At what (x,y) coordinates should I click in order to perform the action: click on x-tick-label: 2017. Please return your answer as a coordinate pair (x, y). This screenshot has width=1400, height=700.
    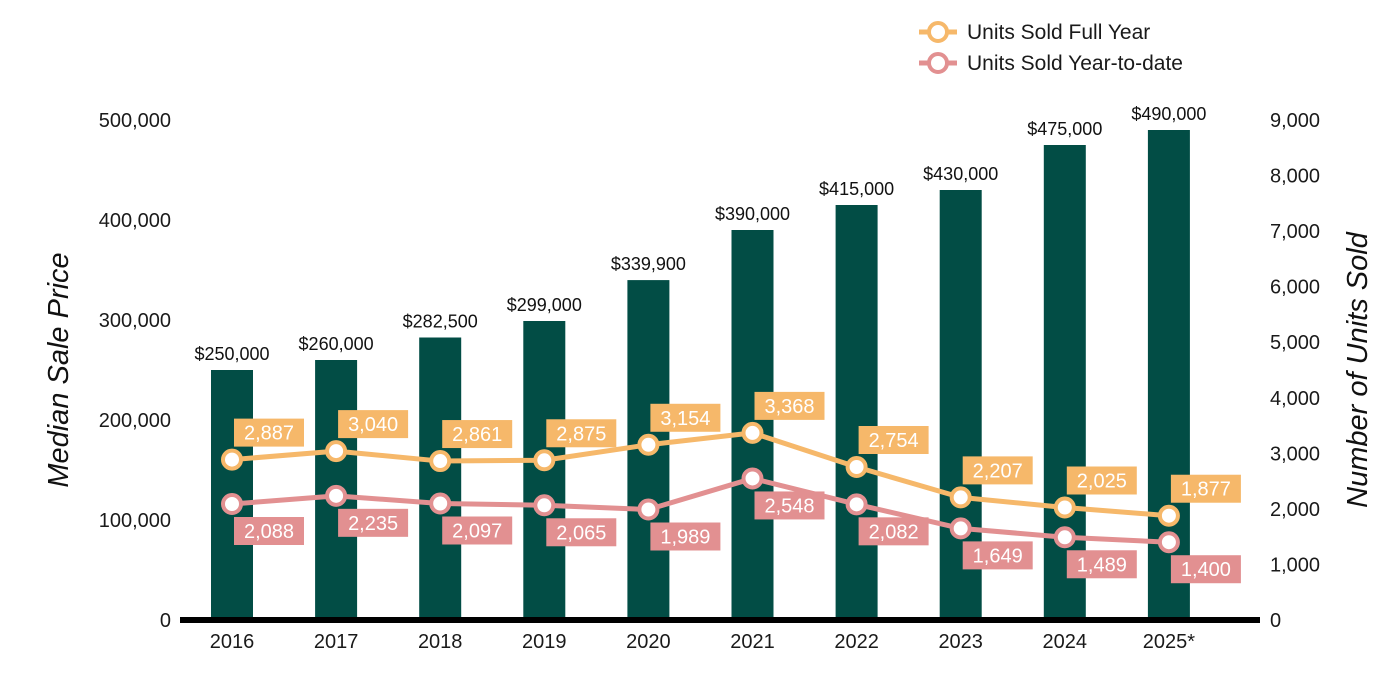
    Looking at the image, I should click on (336, 642).